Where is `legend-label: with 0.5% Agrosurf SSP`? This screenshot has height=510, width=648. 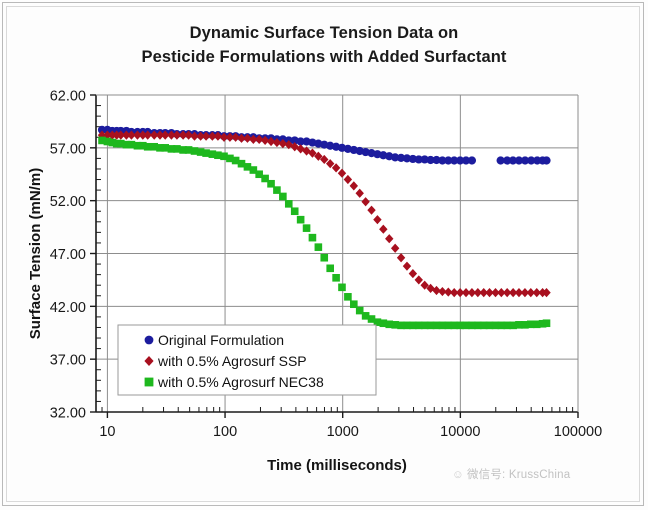 legend-label: with 0.5% Agrosurf SSP is located at coordinates (232, 361).